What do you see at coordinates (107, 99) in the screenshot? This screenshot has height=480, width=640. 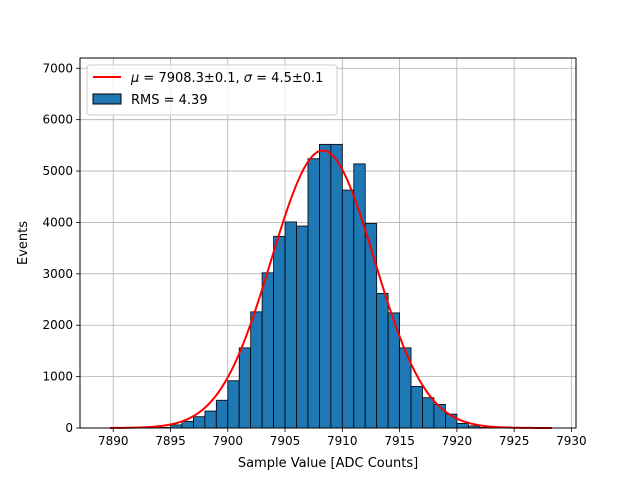 I see `legend-rms-swatch` at bounding box center [107, 99].